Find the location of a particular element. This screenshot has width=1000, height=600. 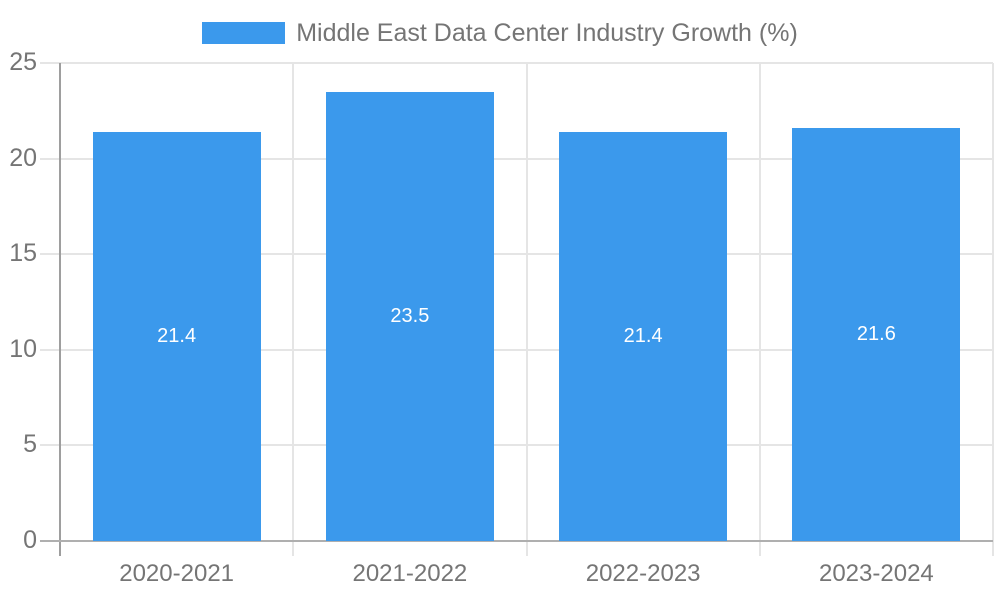

bar-value-label: 23.5 is located at coordinates (410, 316).